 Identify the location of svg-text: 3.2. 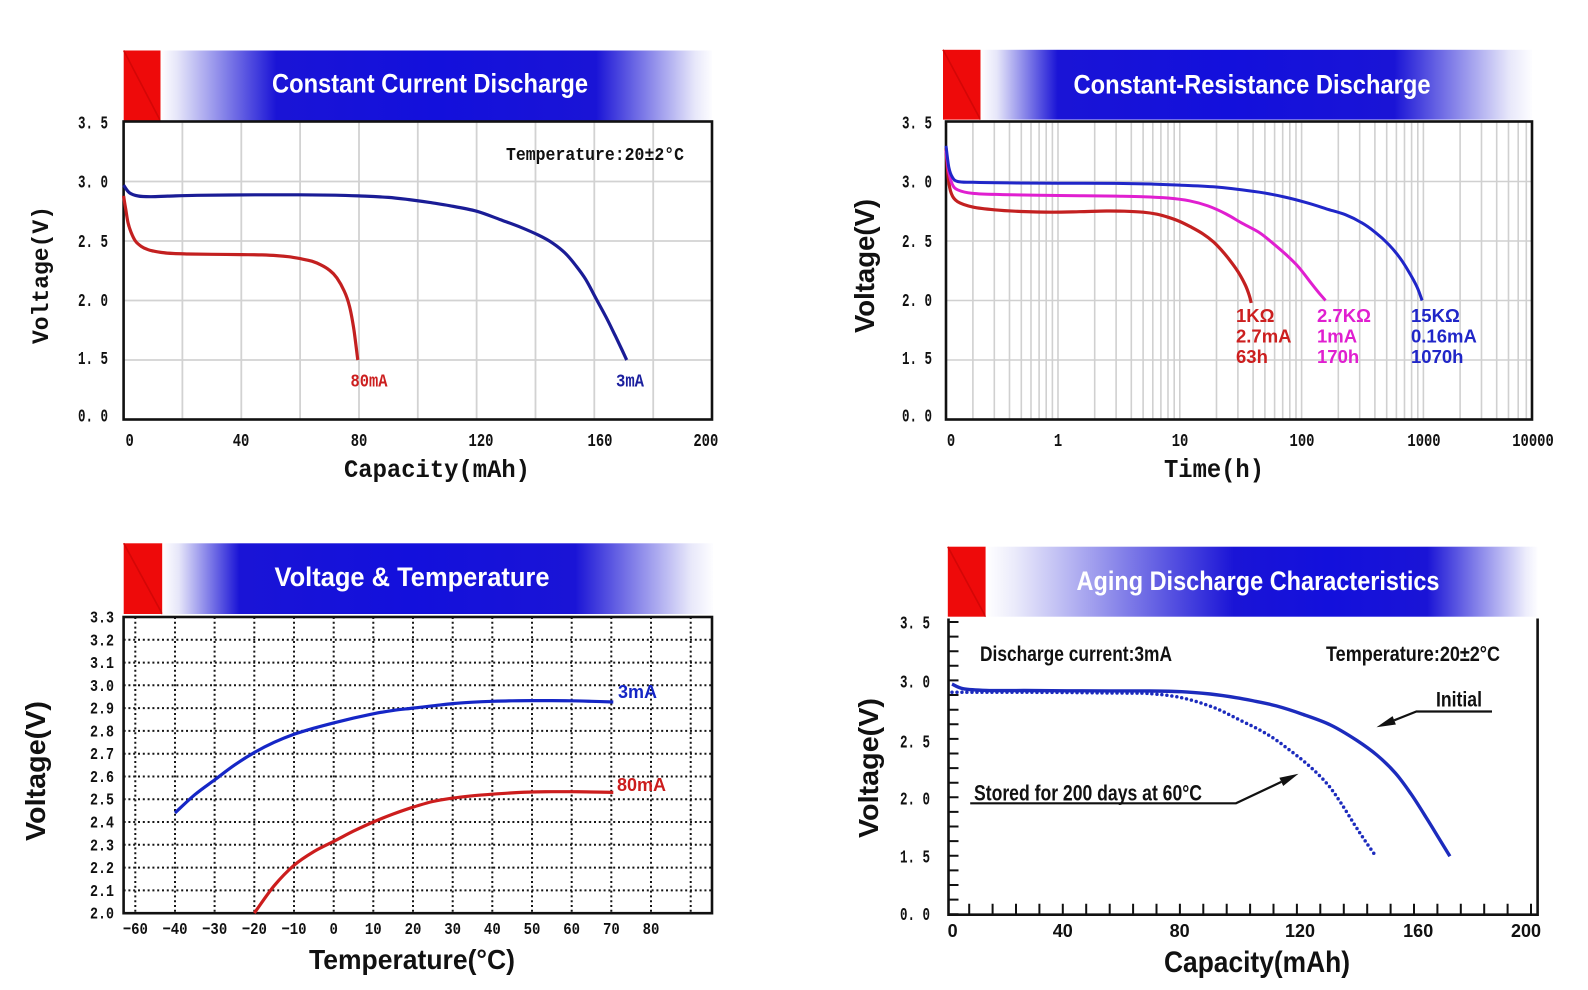
(102, 641).